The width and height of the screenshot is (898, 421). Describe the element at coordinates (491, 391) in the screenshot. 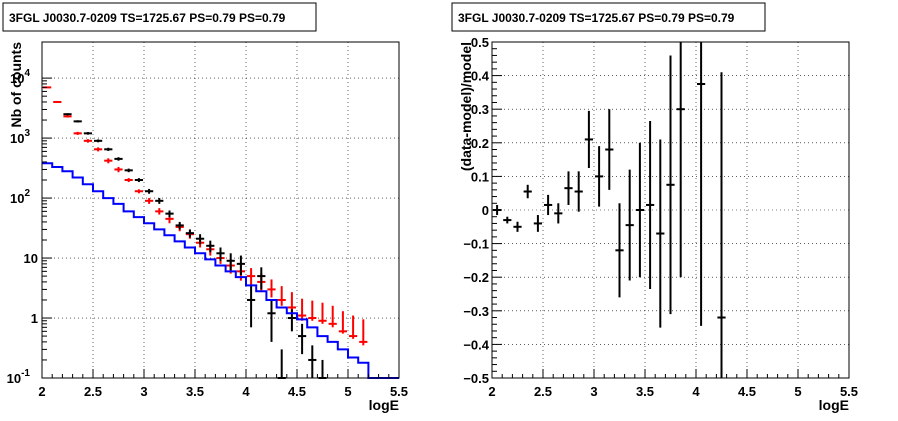

I see `right-x-tick-label: 2` at that location.